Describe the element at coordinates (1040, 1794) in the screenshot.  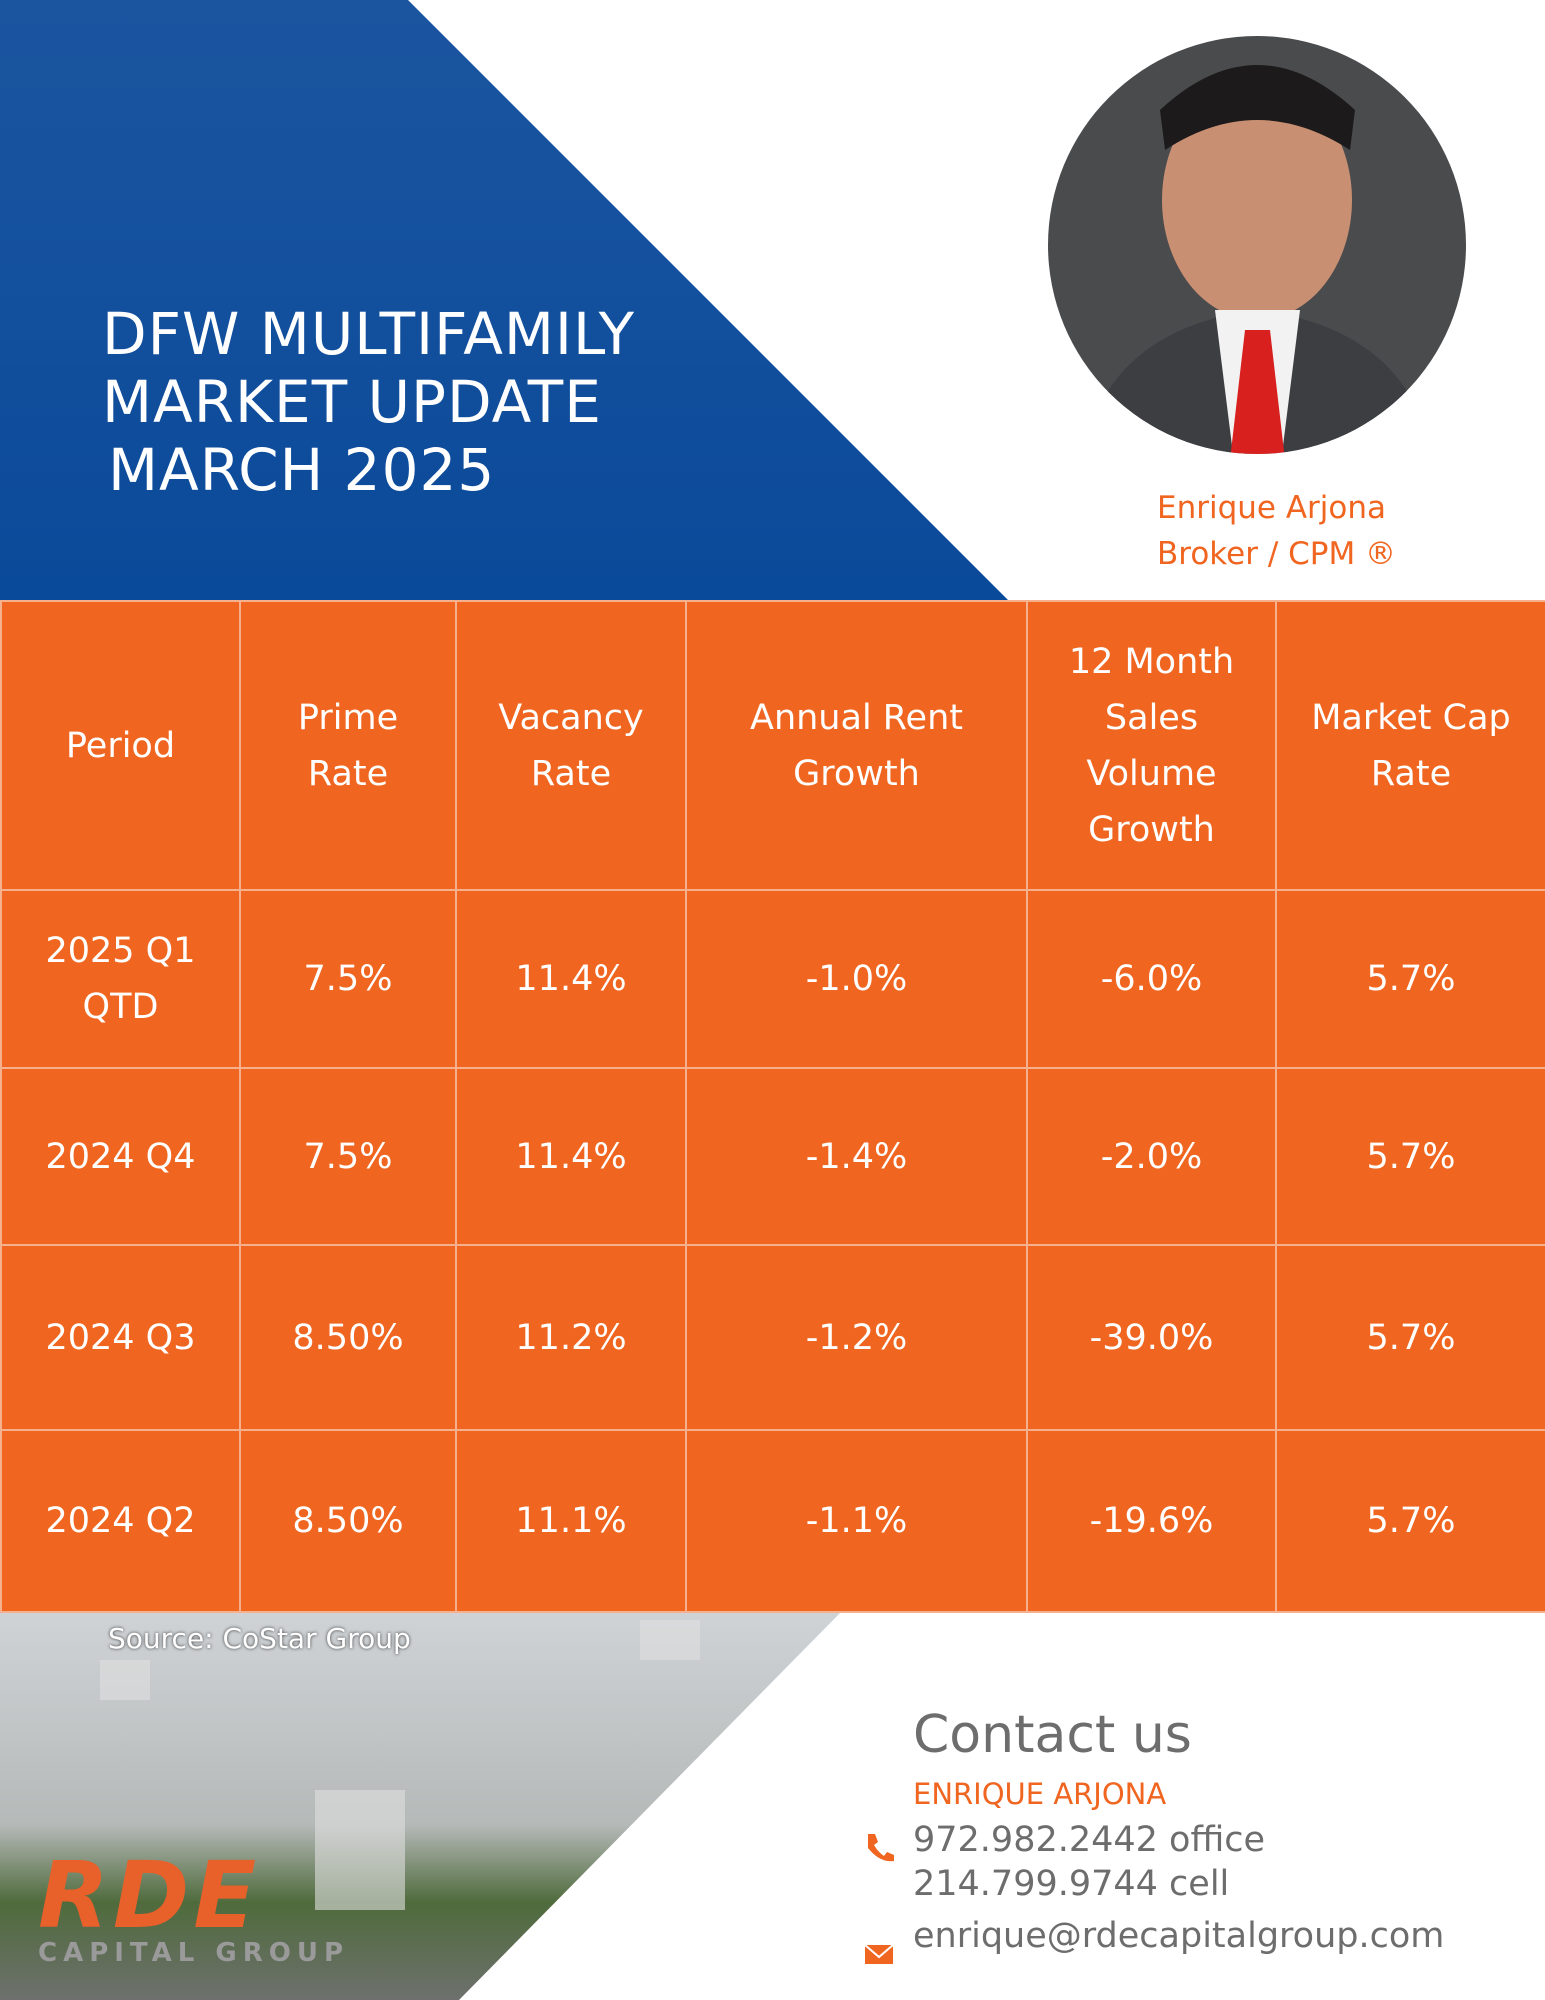
I see `contact-name: ENRIQUE ARJONA` at that location.